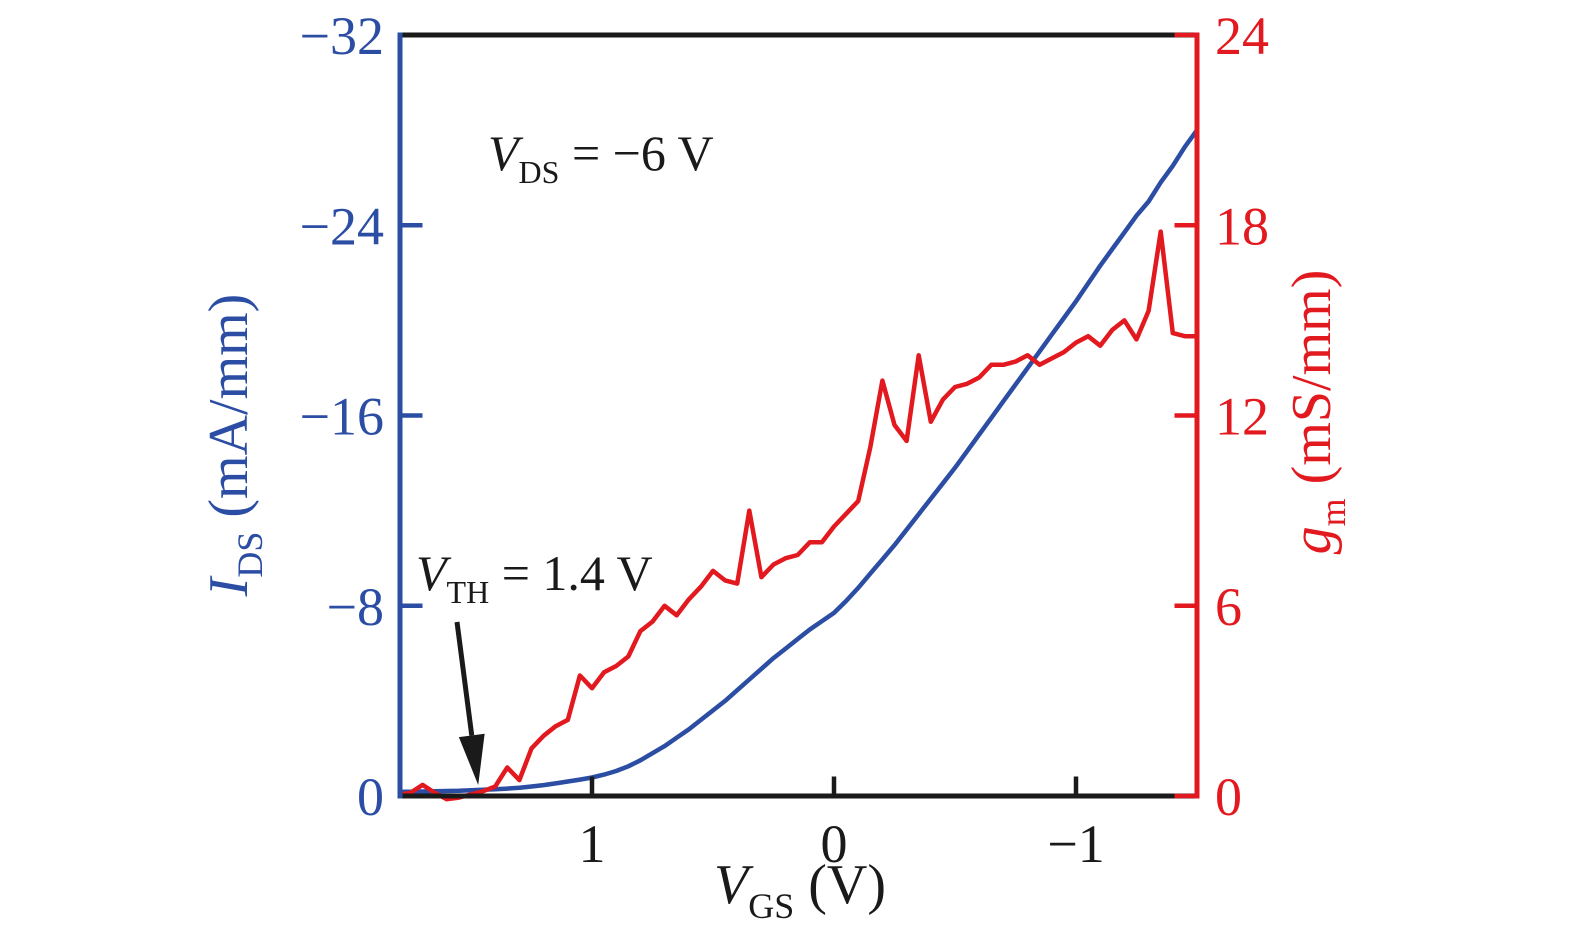  What do you see at coordinates (1242, 417) in the screenshot?
I see `right-tick-label: 12` at bounding box center [1242, 417].